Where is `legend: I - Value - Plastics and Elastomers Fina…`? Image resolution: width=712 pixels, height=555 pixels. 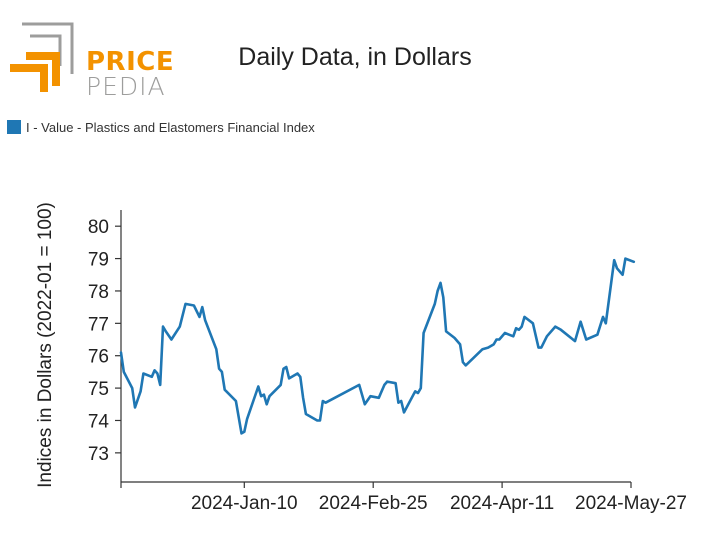
legend: I - Value - Plastics and Elastomers Fina… is located at coordinates (161, 127).